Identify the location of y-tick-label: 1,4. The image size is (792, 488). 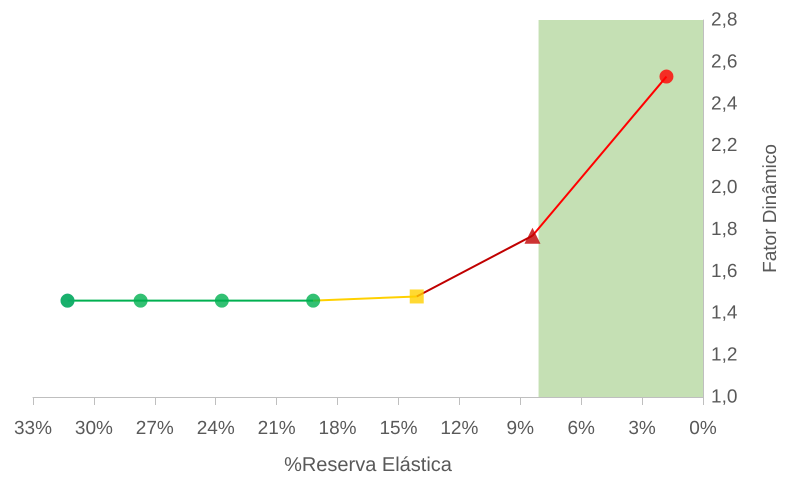
(724, 313).